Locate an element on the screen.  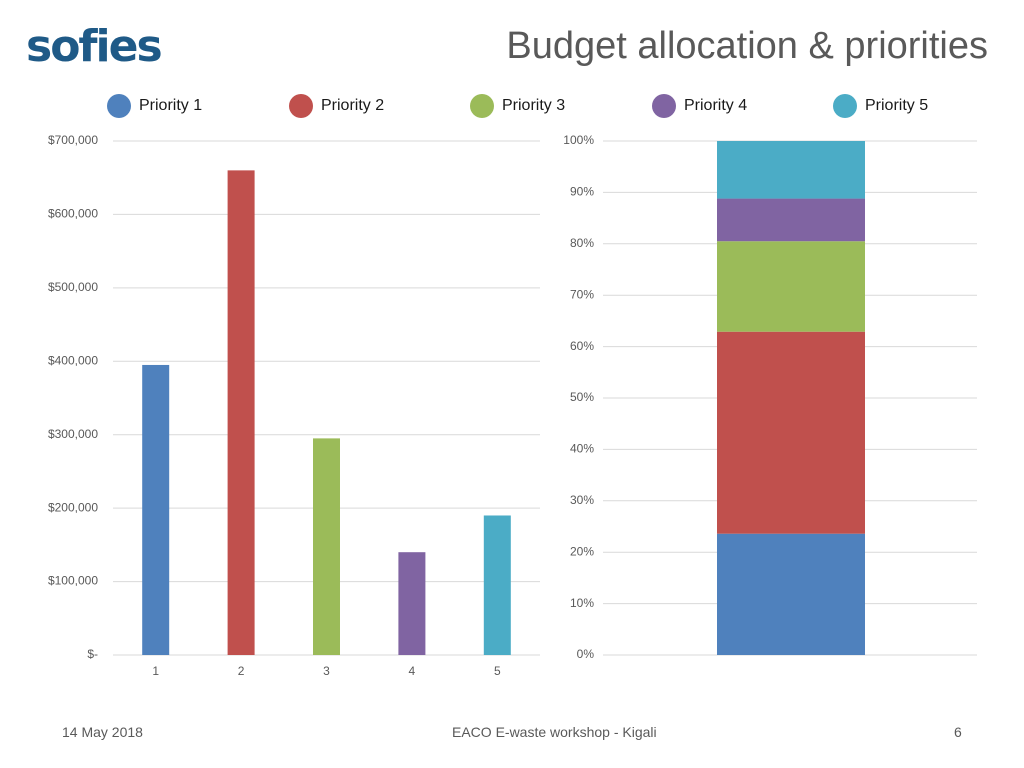
y-tick-label-left: $400,000 is located at coordinates (73, 360).